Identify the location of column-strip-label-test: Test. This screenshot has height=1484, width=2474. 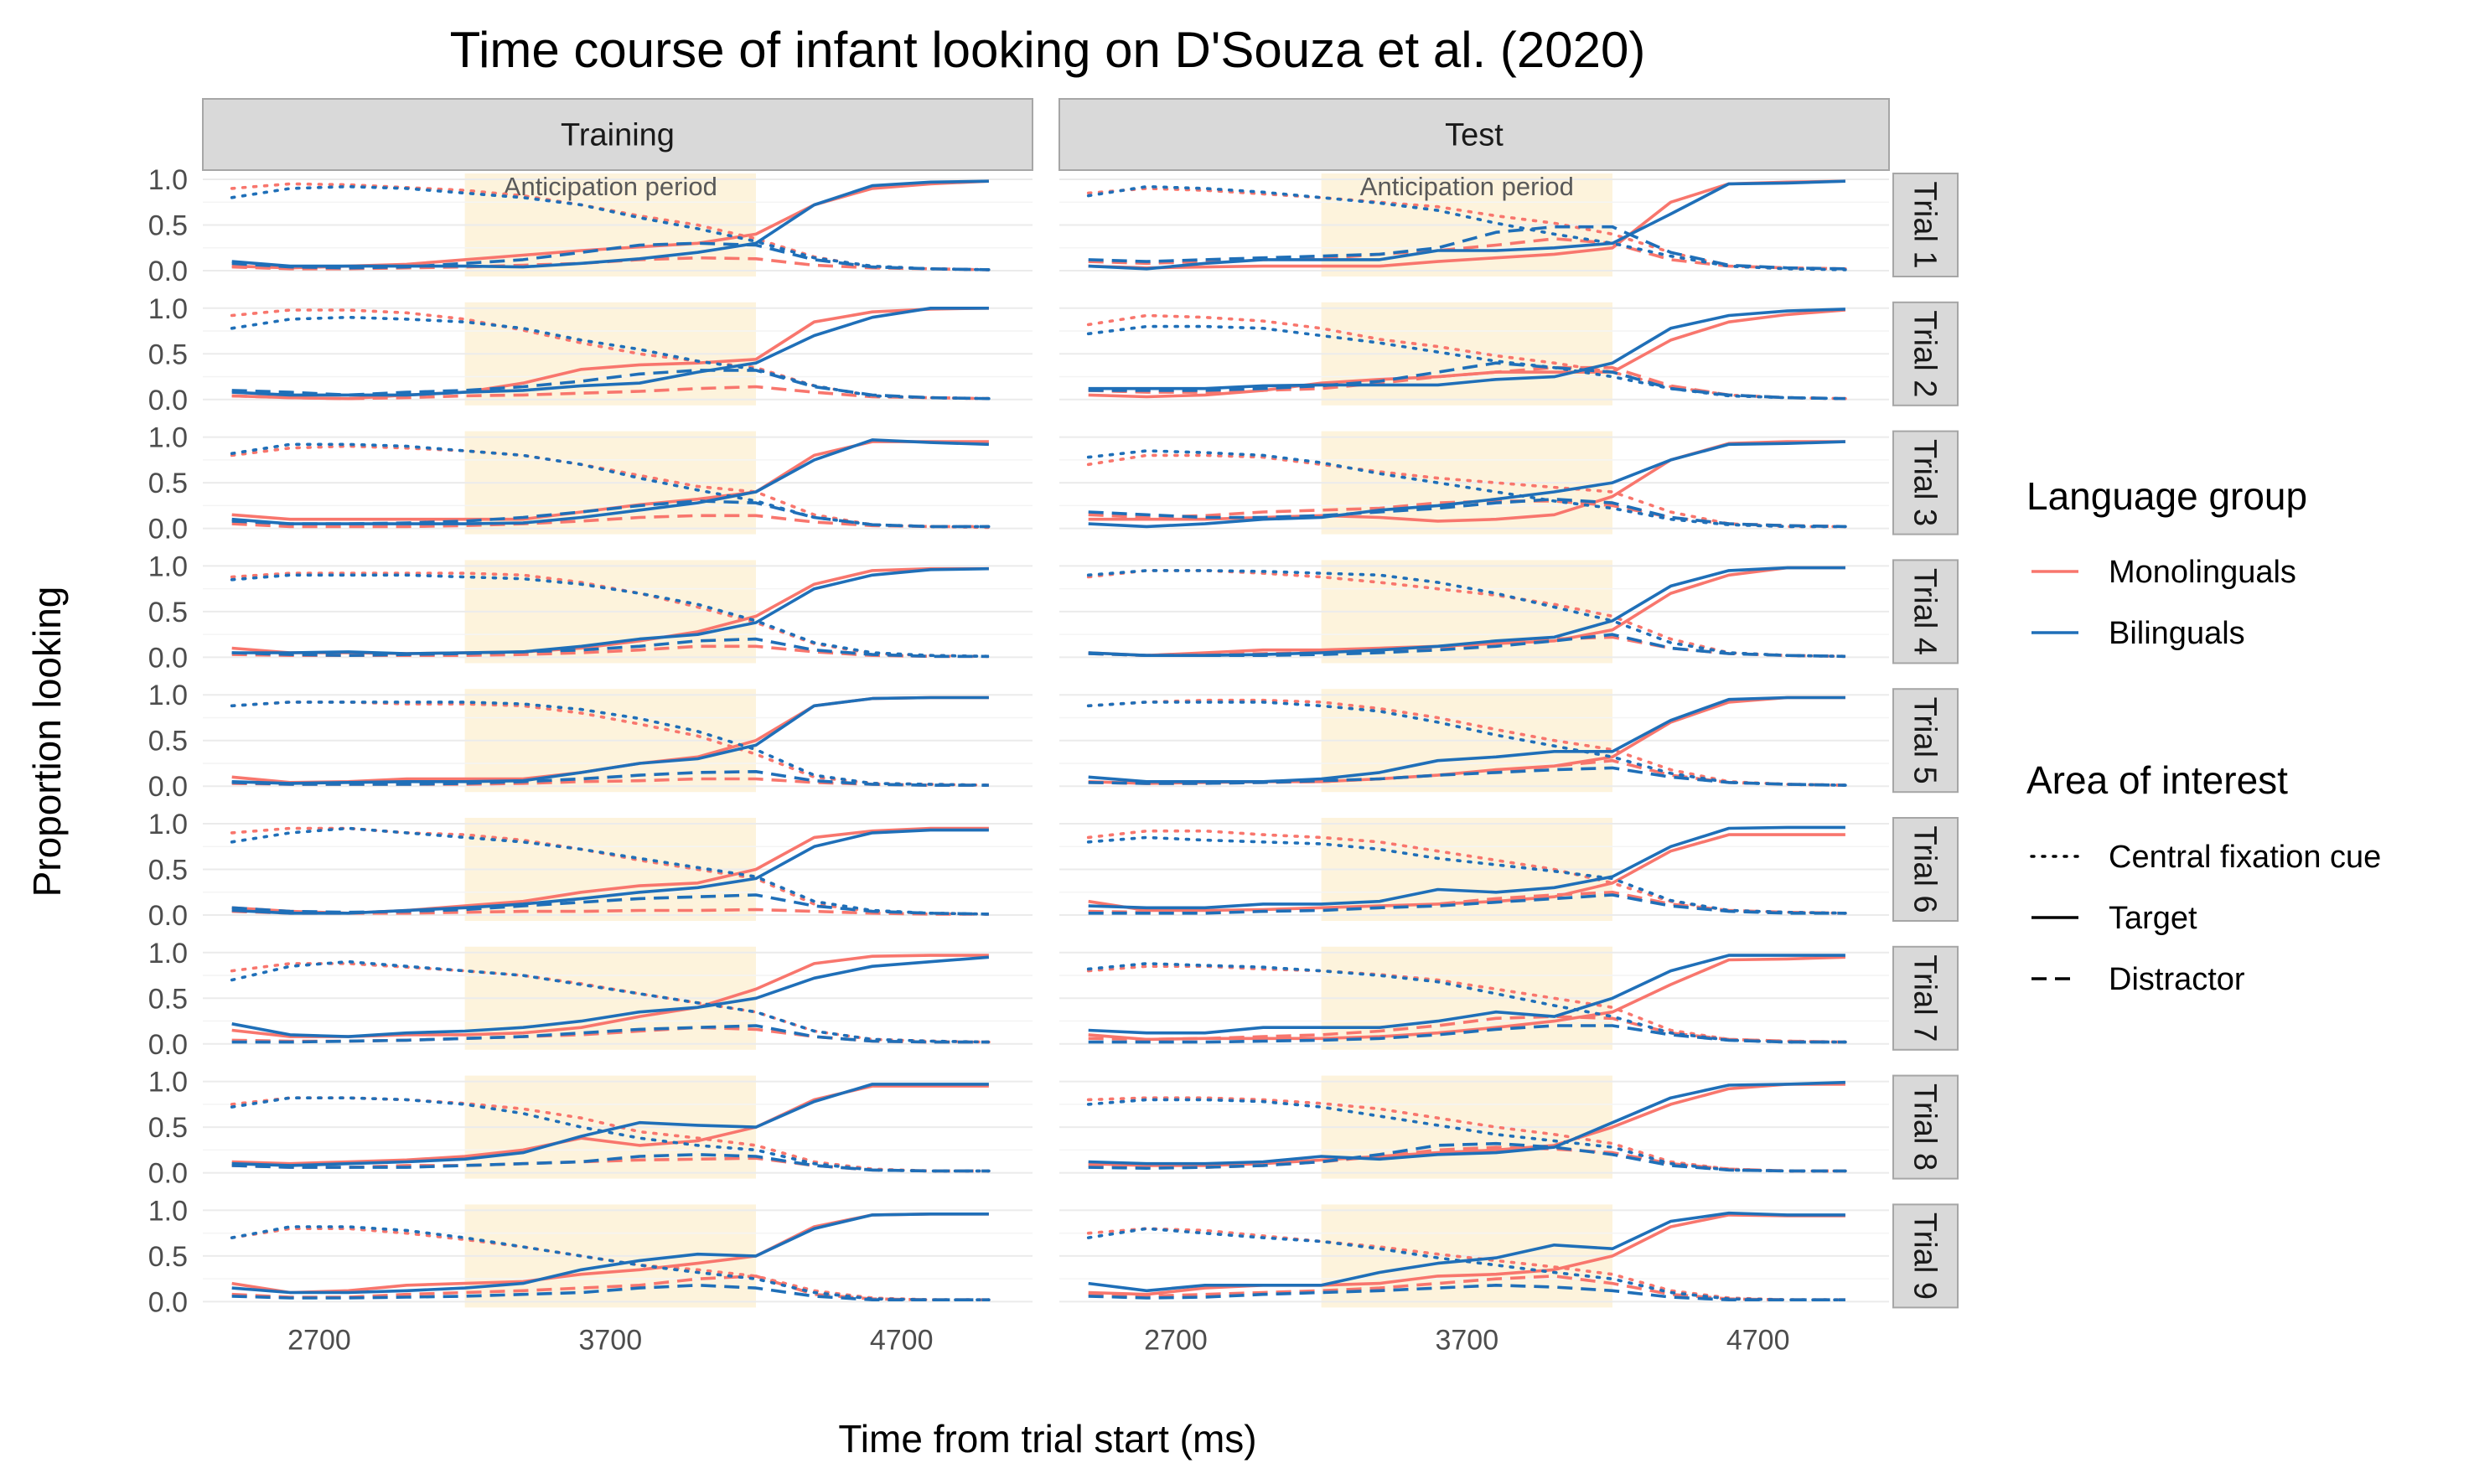
(1474, 135).